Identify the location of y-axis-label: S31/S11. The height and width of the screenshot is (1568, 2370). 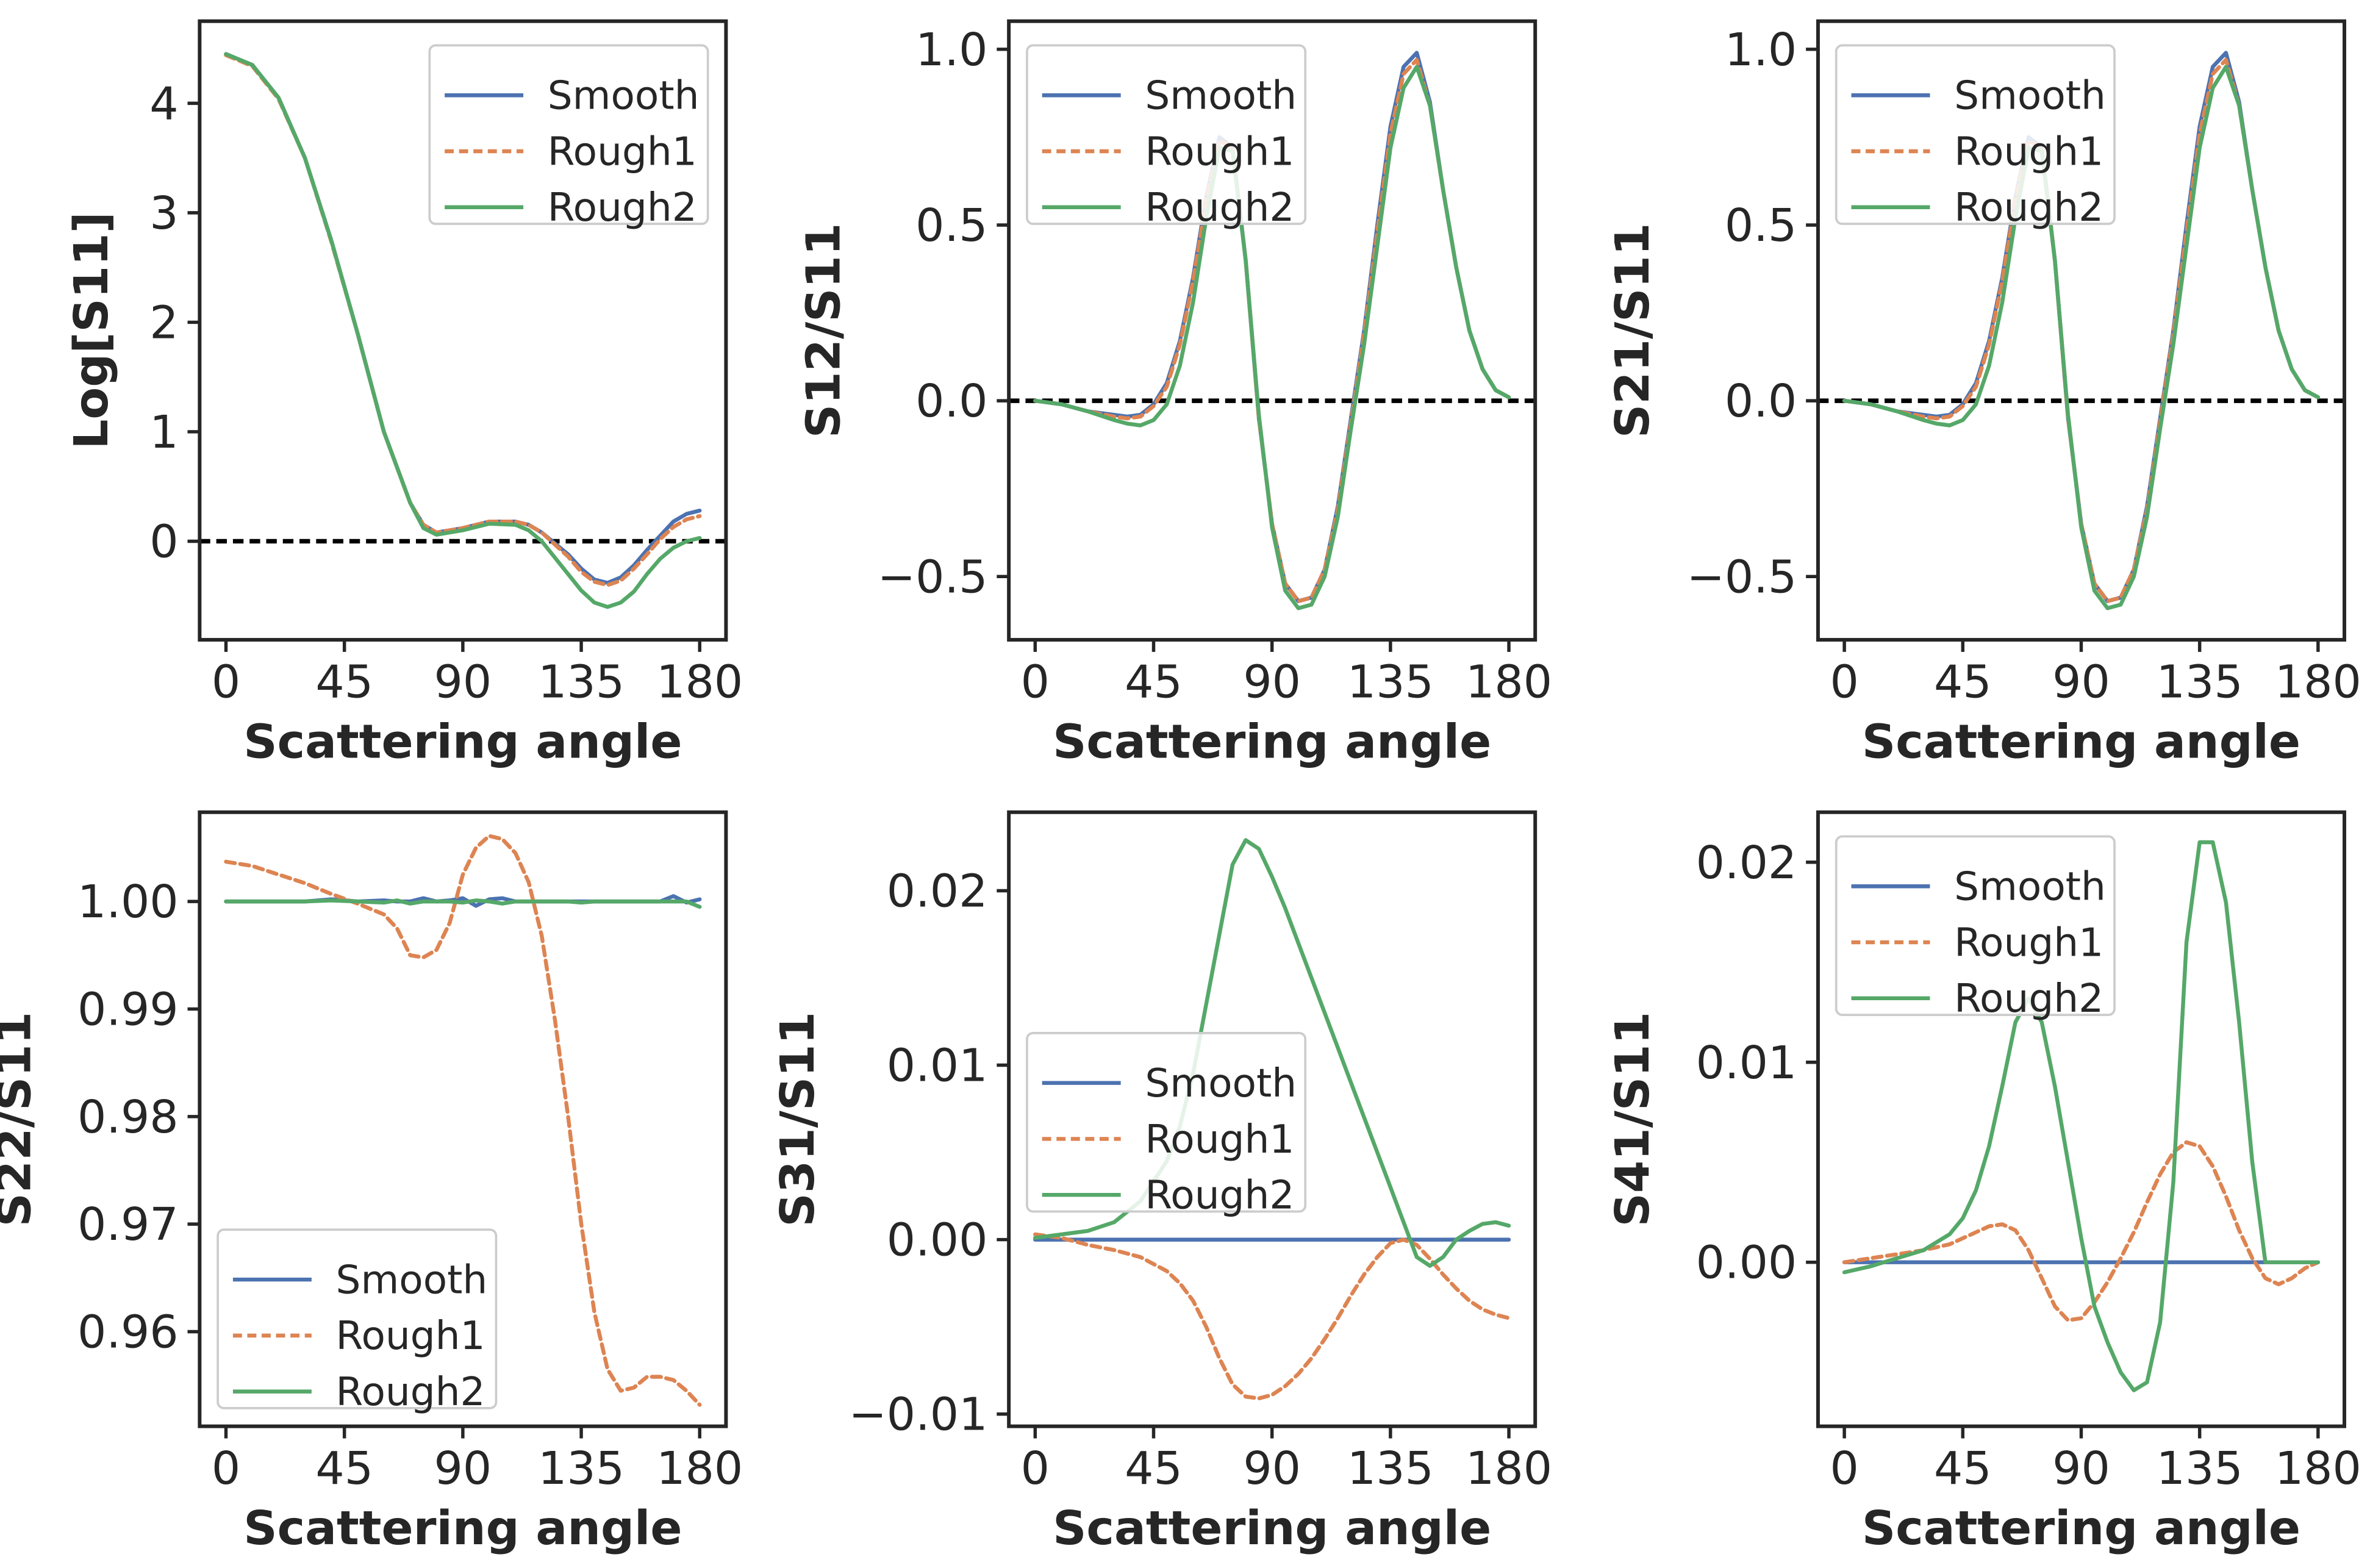
(798, 1119).